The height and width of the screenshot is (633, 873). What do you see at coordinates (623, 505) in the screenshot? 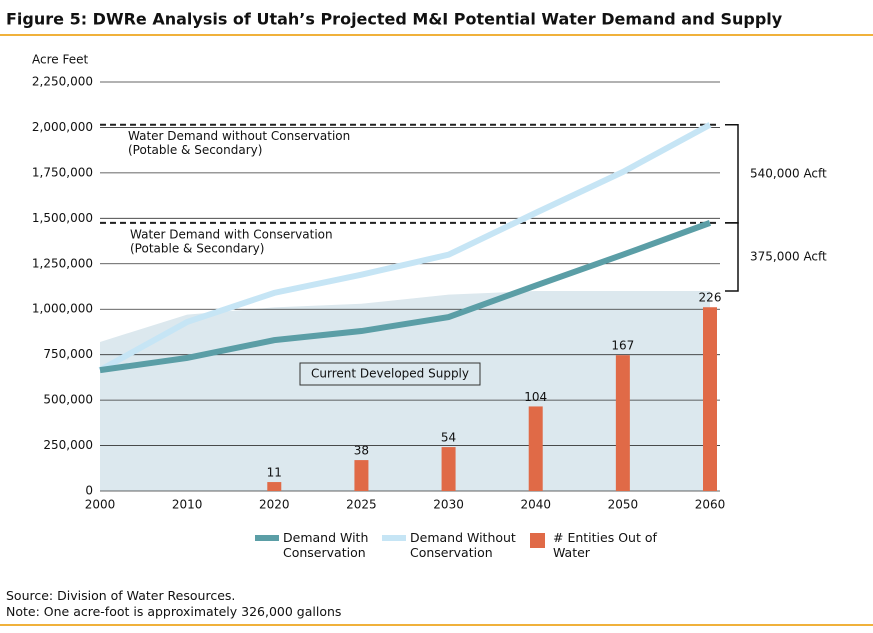
I see `x-tick-label: 2050` at bounding box center [623, 505].